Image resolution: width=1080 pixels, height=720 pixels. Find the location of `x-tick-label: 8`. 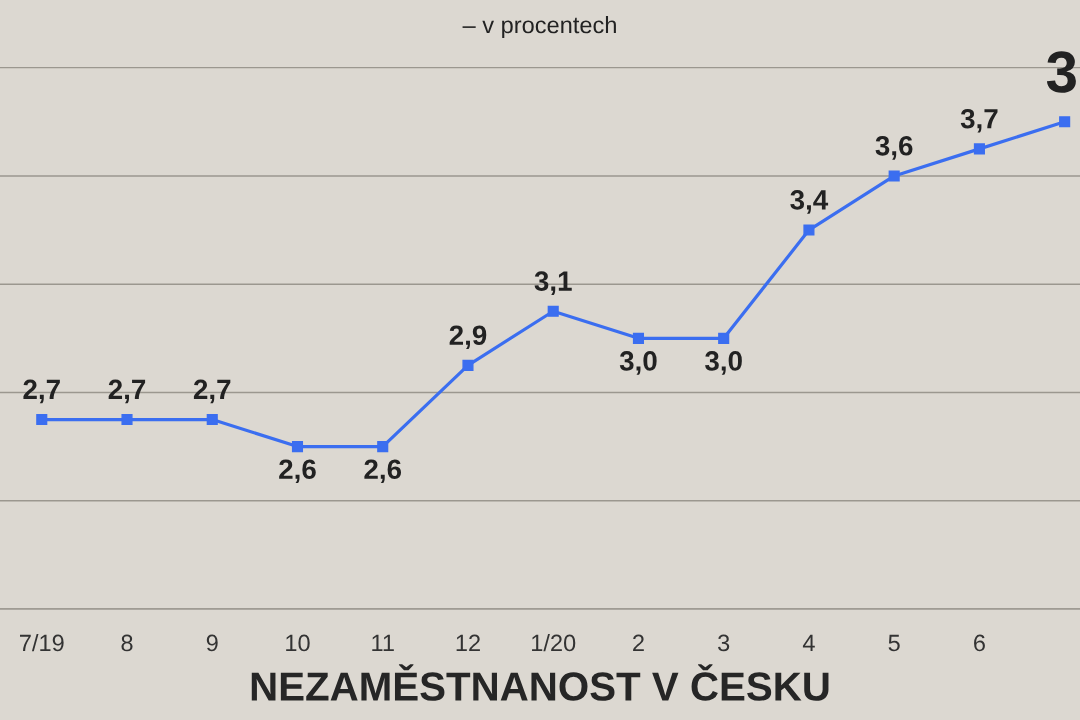

x-tick-label: 8 is located at coordinates (127, 643).